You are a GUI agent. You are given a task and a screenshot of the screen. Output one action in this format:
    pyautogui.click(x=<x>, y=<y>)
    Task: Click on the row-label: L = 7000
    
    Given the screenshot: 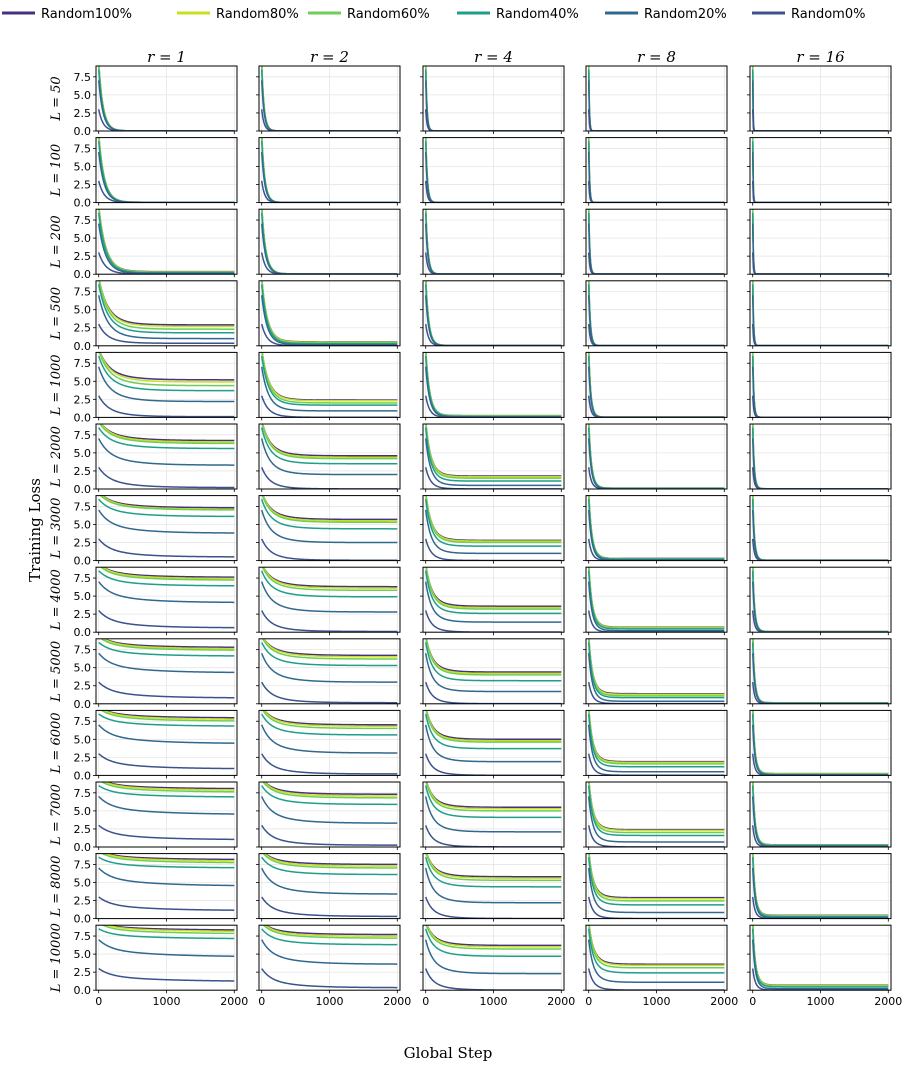 What is the action you would take?
    pyautogui.click(x=56, y=815)
    